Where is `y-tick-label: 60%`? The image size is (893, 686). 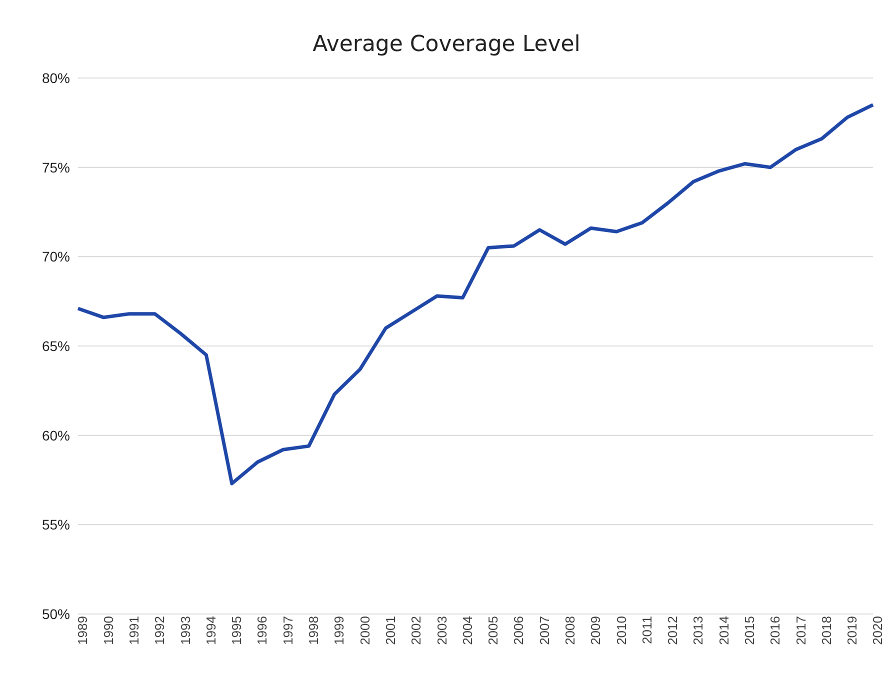 y-tick-label: 60% is located at coordinates (56, 435).